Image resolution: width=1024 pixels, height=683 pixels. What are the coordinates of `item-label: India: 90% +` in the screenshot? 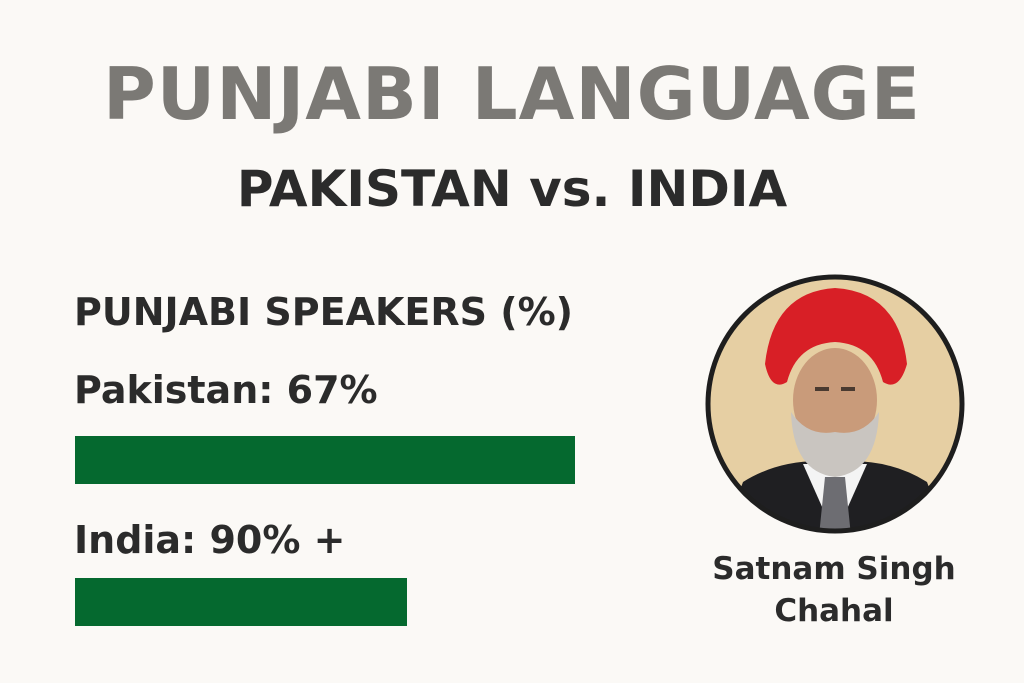 It's located at (210, 540).